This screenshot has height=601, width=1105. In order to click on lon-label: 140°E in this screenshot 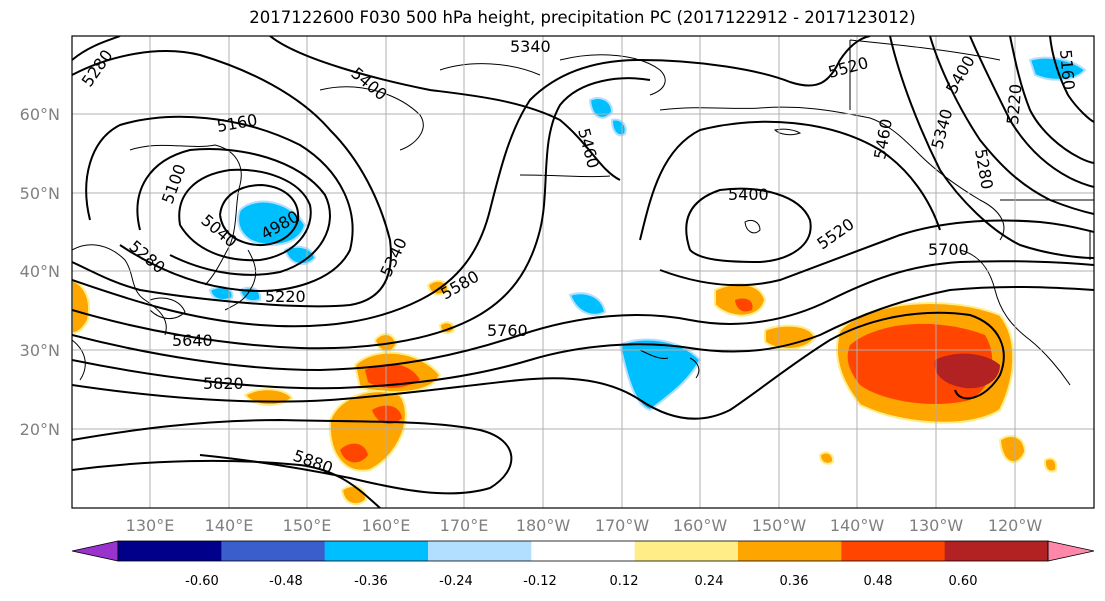, I will do `click(229, 525)`.